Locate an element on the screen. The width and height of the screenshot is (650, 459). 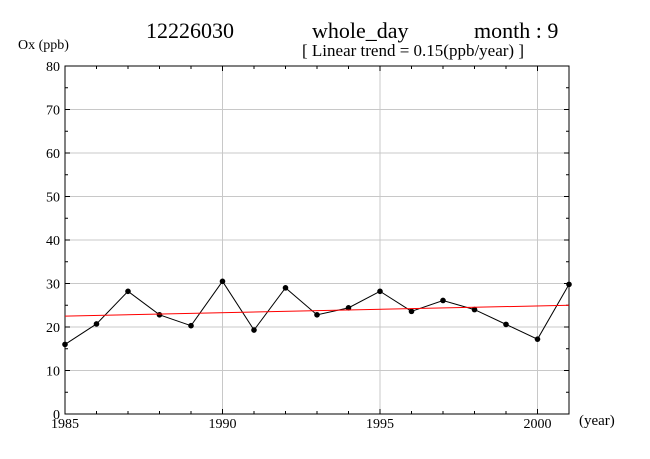
x-tick-label: 1985 is located at coordinates (65, 424).